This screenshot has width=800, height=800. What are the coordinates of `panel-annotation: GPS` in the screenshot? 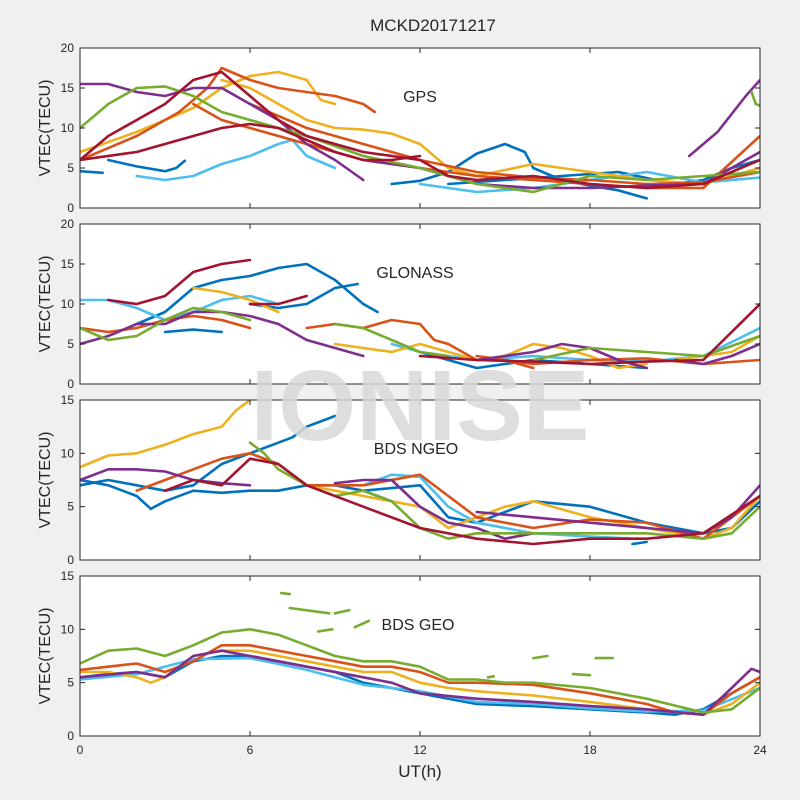 It's located at (420, 97).